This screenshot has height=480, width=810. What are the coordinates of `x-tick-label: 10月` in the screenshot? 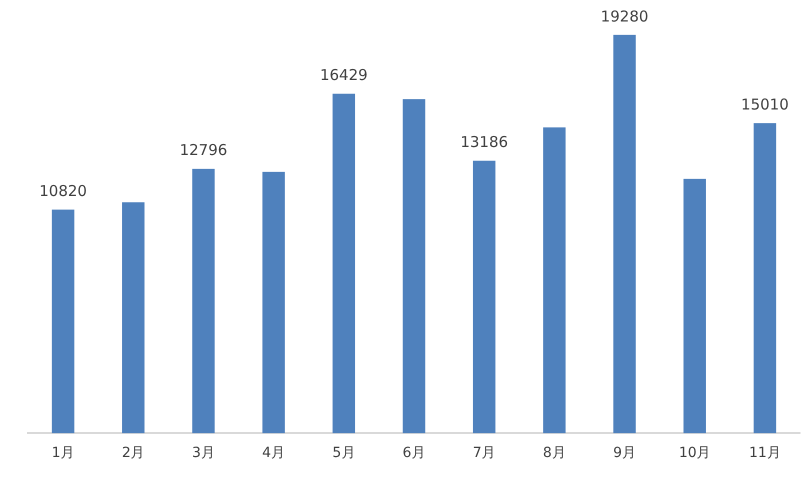 It's located at (694, 453).